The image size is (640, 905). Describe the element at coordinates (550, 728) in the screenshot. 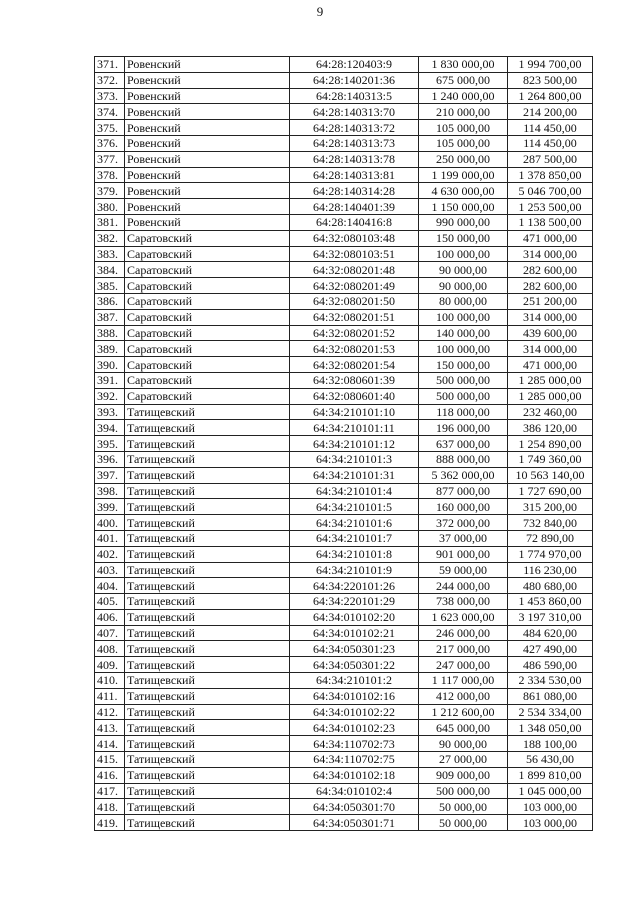

I see `value-2: 1 348 050,00` at that location.